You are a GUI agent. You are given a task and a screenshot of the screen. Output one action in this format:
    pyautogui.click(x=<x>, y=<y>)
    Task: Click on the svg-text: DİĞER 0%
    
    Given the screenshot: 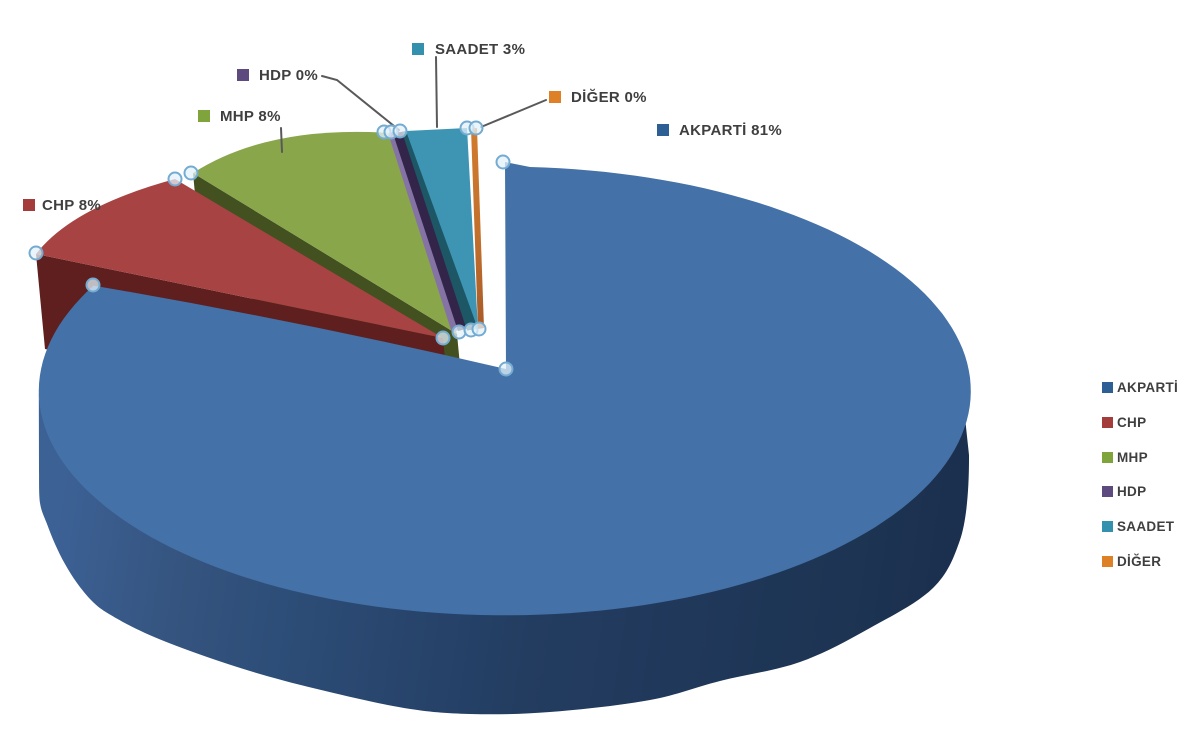 What is the action you would take?
    pyautogui.click(x=609, y=97)
    